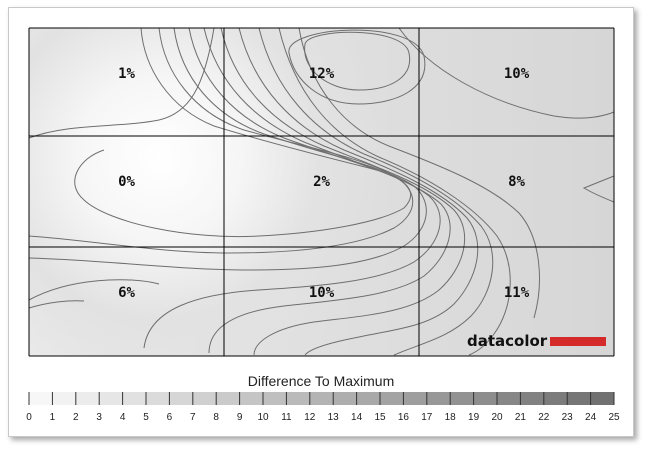 The height and width of the screenshot is (455, 650). What do you see at coordinates (380, 417) in the screenshot?
I see `scale-tick-label: 15` at bounding box center [380, 417].